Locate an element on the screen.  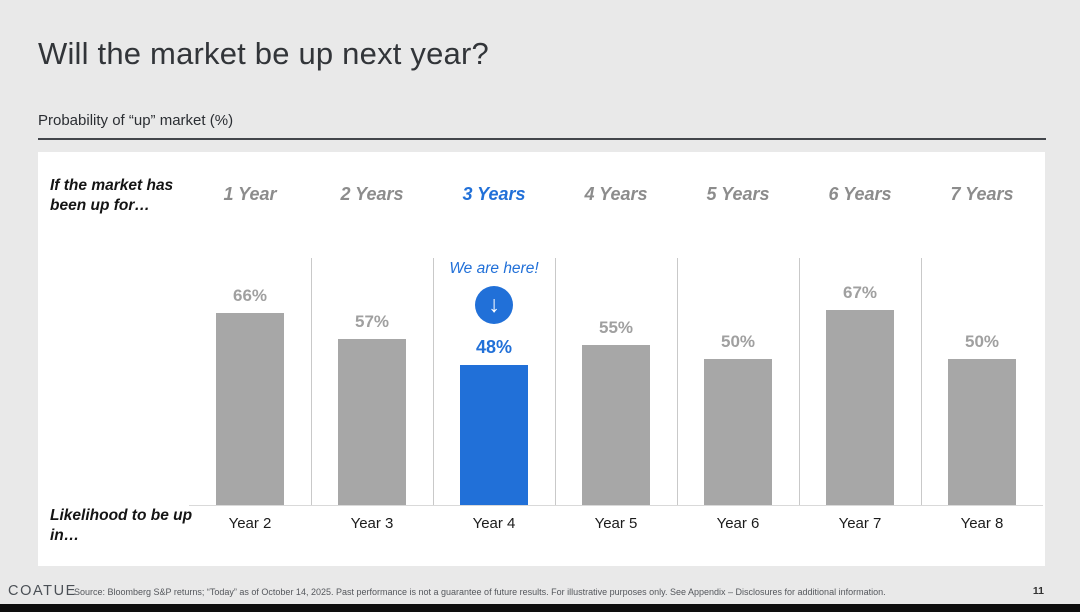
chart-column: 1 Year 66% Year 2 is located at coordinates (250, 359).